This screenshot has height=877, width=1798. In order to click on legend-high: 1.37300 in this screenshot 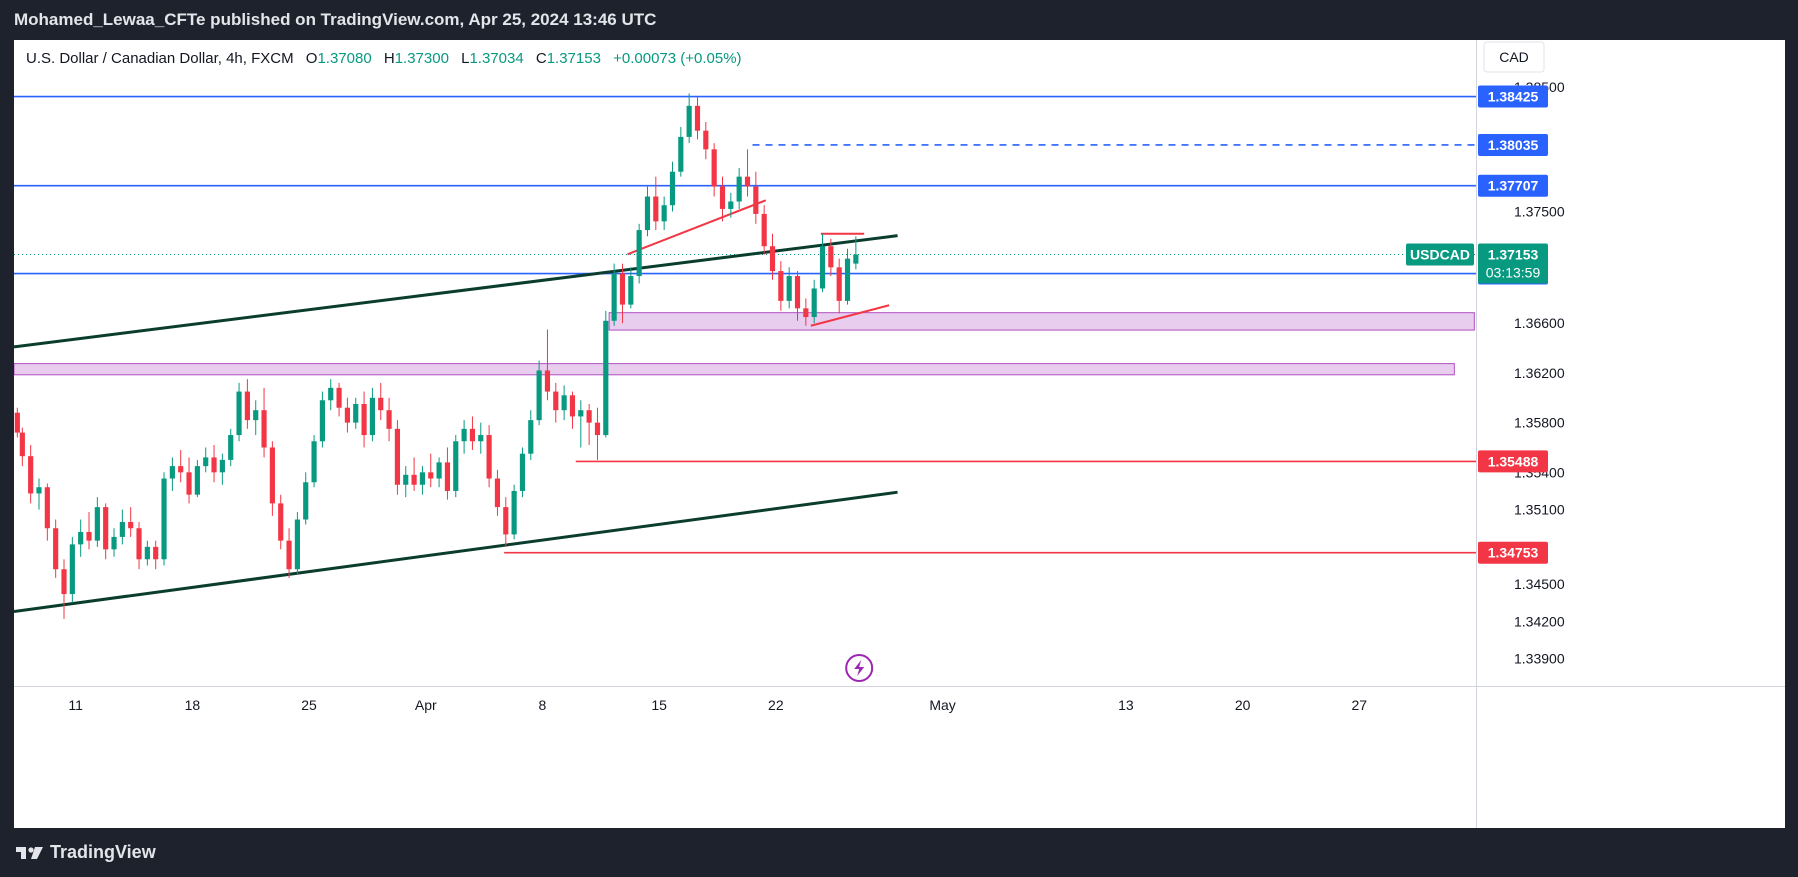, I will do `click(421, 58)`.